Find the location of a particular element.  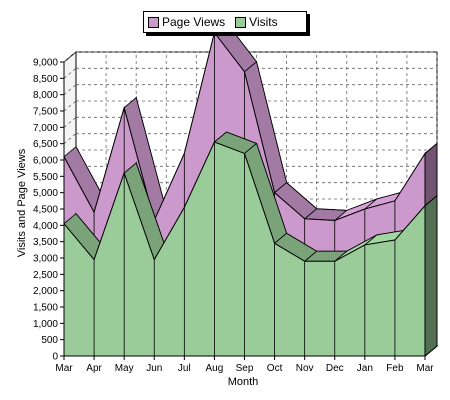

y-tick-label: 8,000 is located at coordinates (45, 95).